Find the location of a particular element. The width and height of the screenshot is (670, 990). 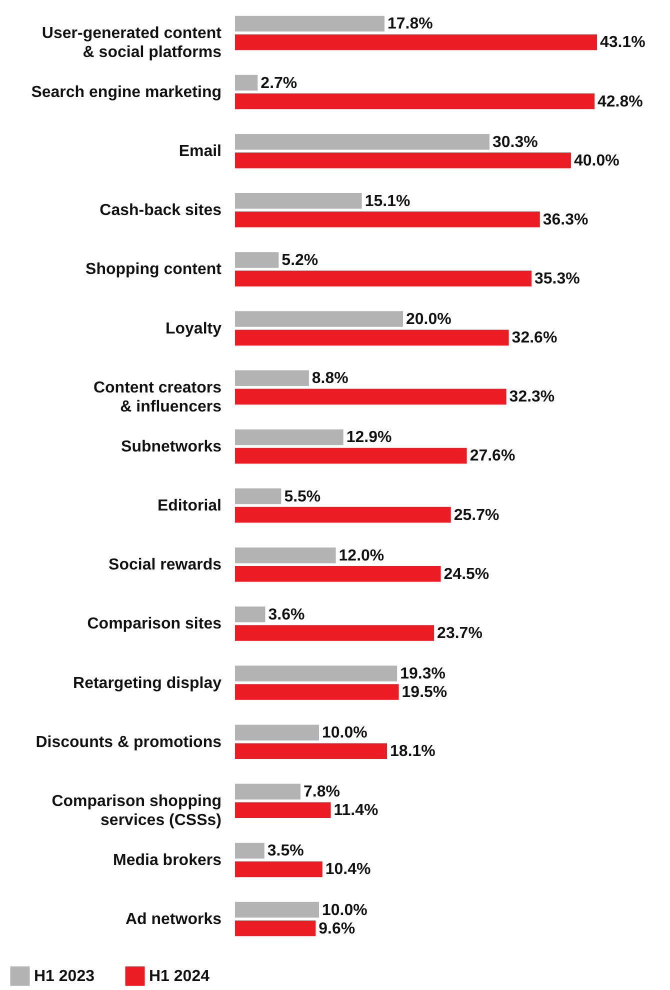

data-label: 5.5% is located at coordinates (302, 497).